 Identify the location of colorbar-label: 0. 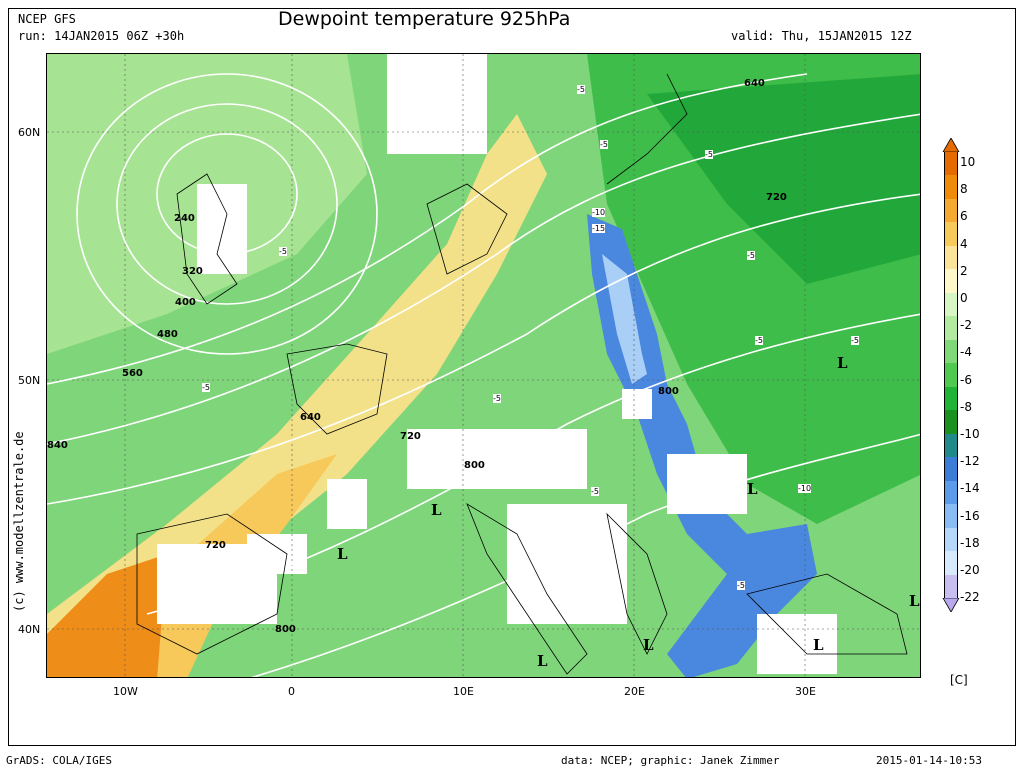
(964, 298).